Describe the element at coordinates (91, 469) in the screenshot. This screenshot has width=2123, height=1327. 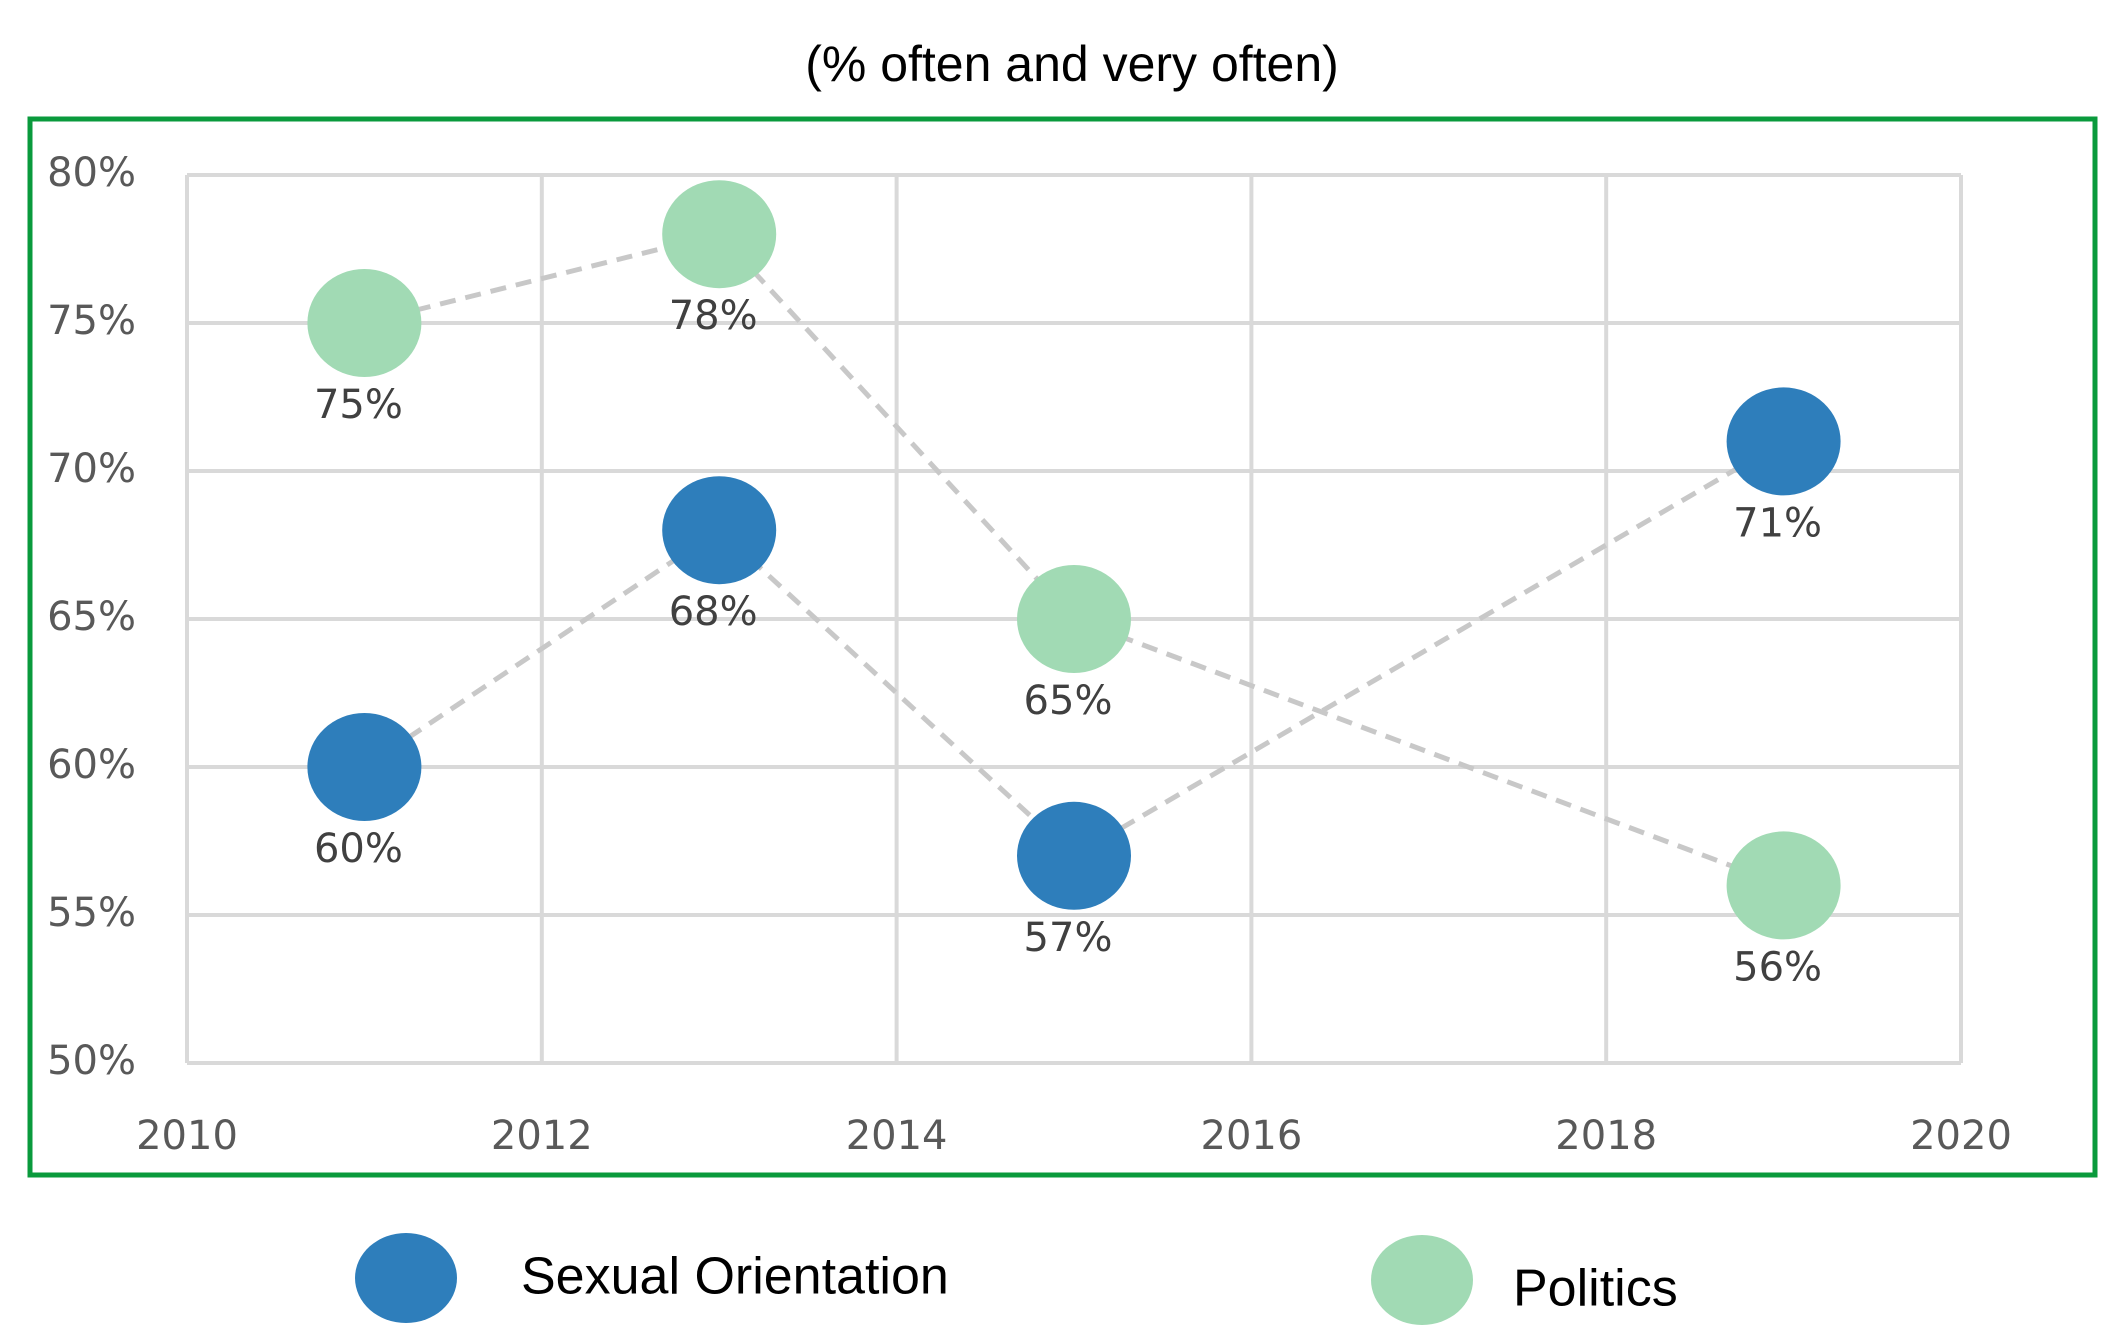
I see `y-tick-label: 70%` at that location.